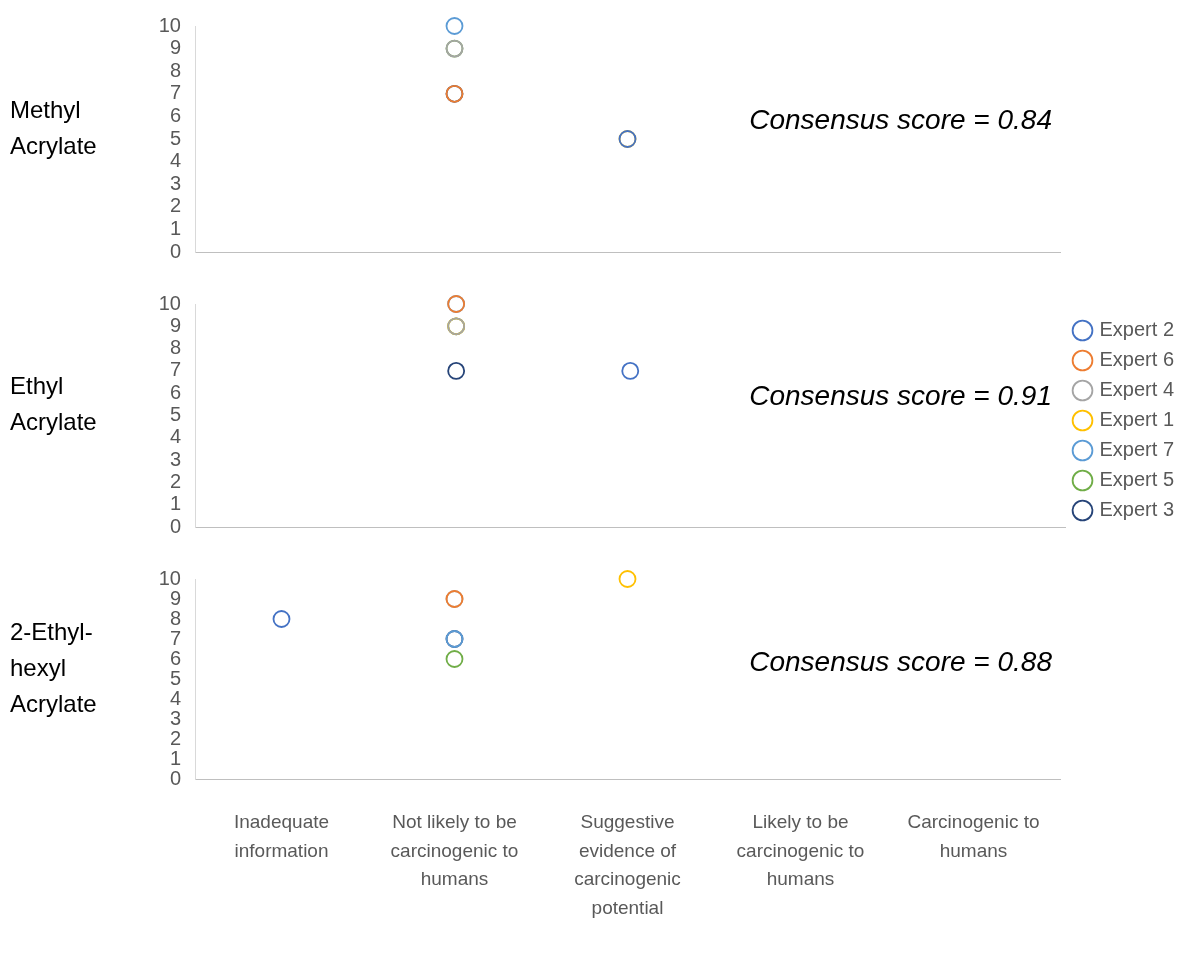 This screenshot has height=957, width=1184. I want to click on annotation: Consensus score = 0.88, so click(901, 661).